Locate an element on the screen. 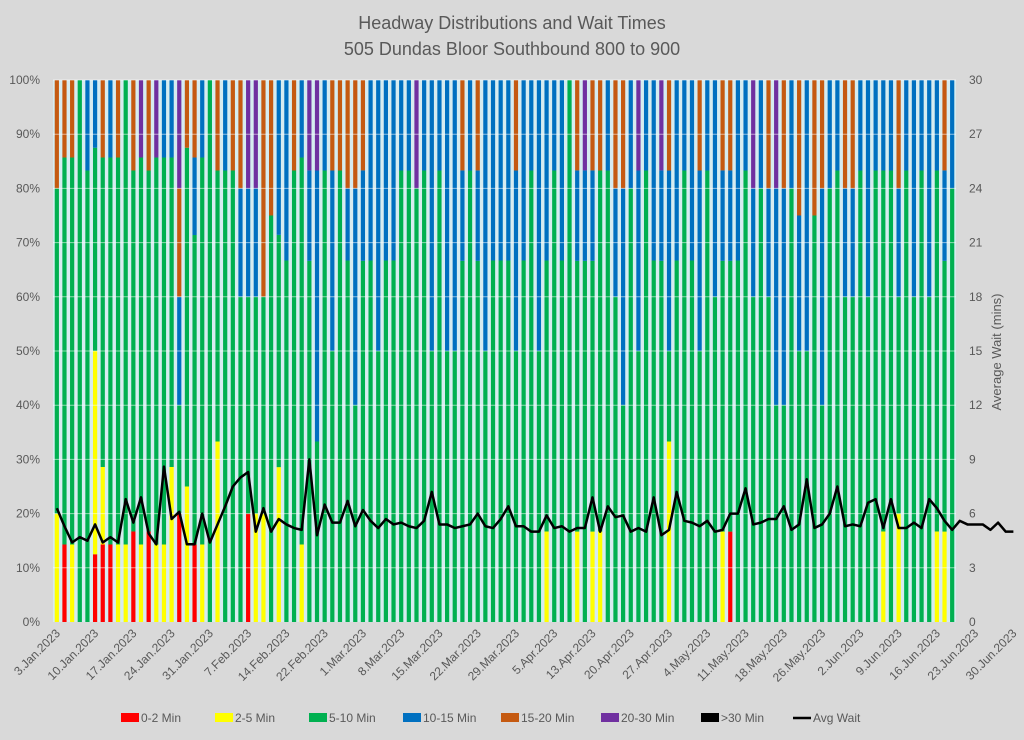  left-tick-label: 60% is located at coordinates (28, 297).